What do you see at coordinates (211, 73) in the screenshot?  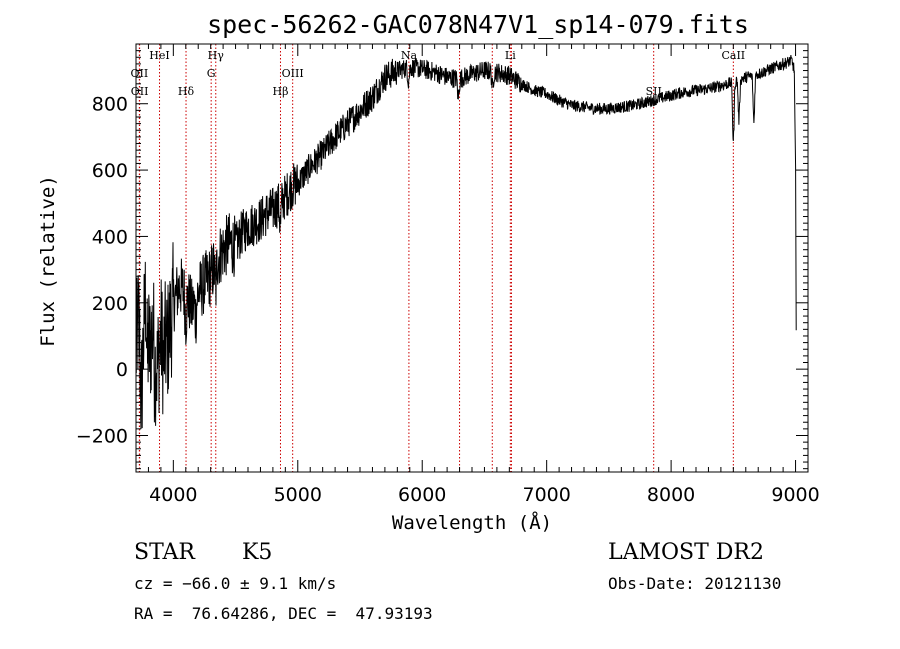 I see `line-label-5: G` at bounding box center [211, 73].